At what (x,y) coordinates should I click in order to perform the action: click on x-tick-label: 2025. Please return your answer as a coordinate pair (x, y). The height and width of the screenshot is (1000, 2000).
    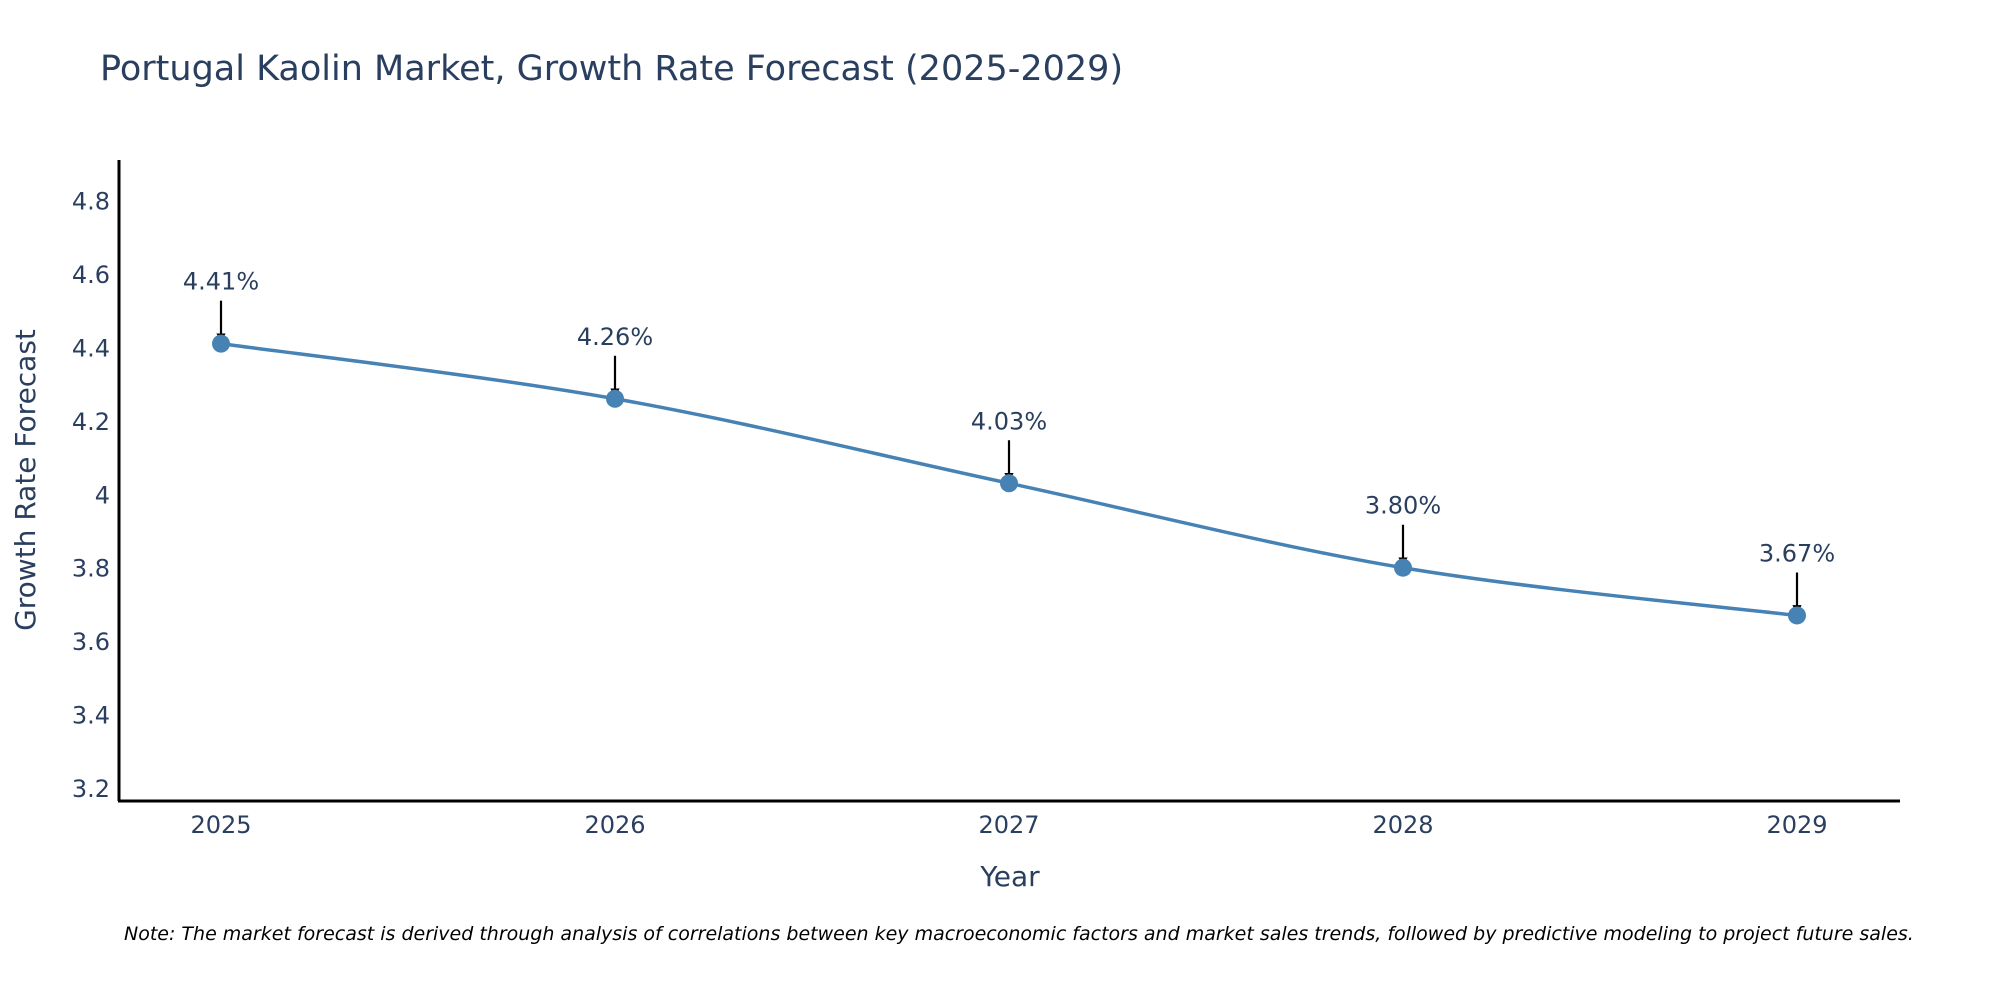
    Looking at the image, I should click on (220, 825).